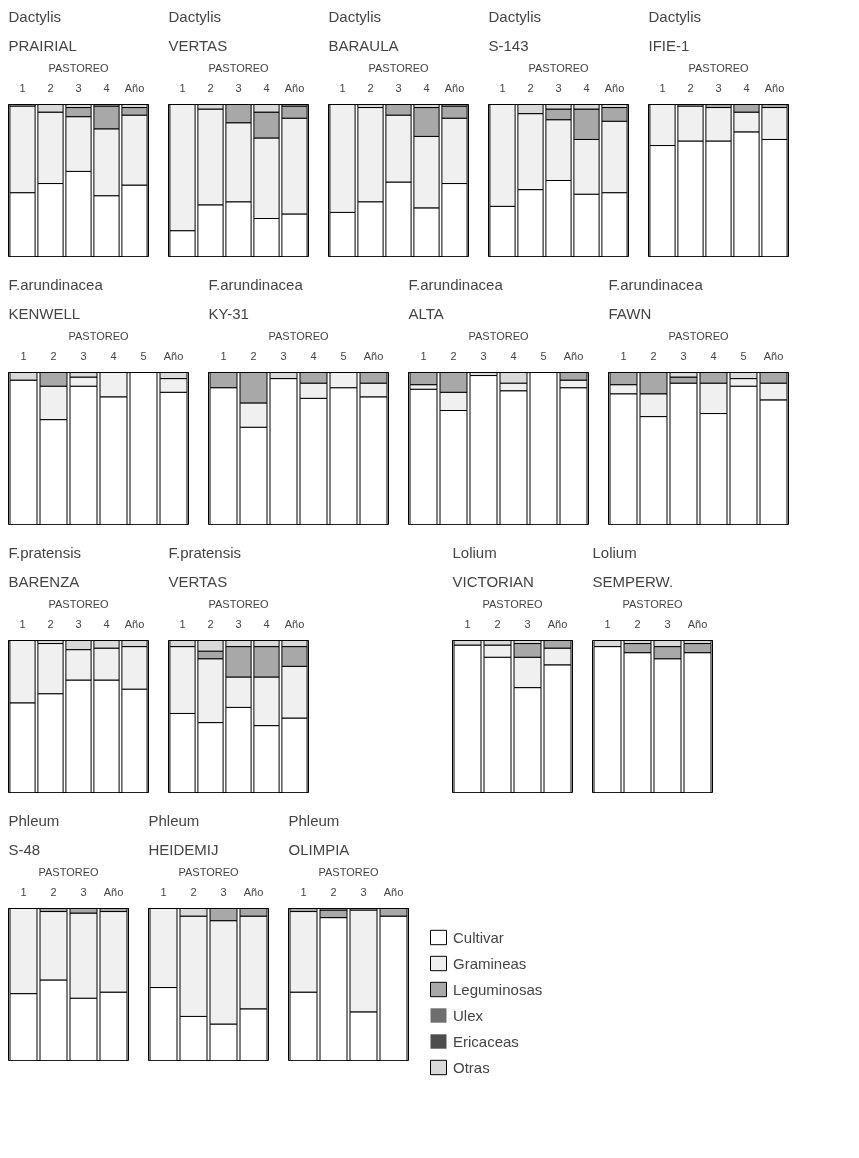 The width and height of the screenshot is (859, 1158). What do you see at coordinates (669, 45) in the screenshot?
I see `chart-subtitle: IFIE-1` at bounding box center [669, 45].